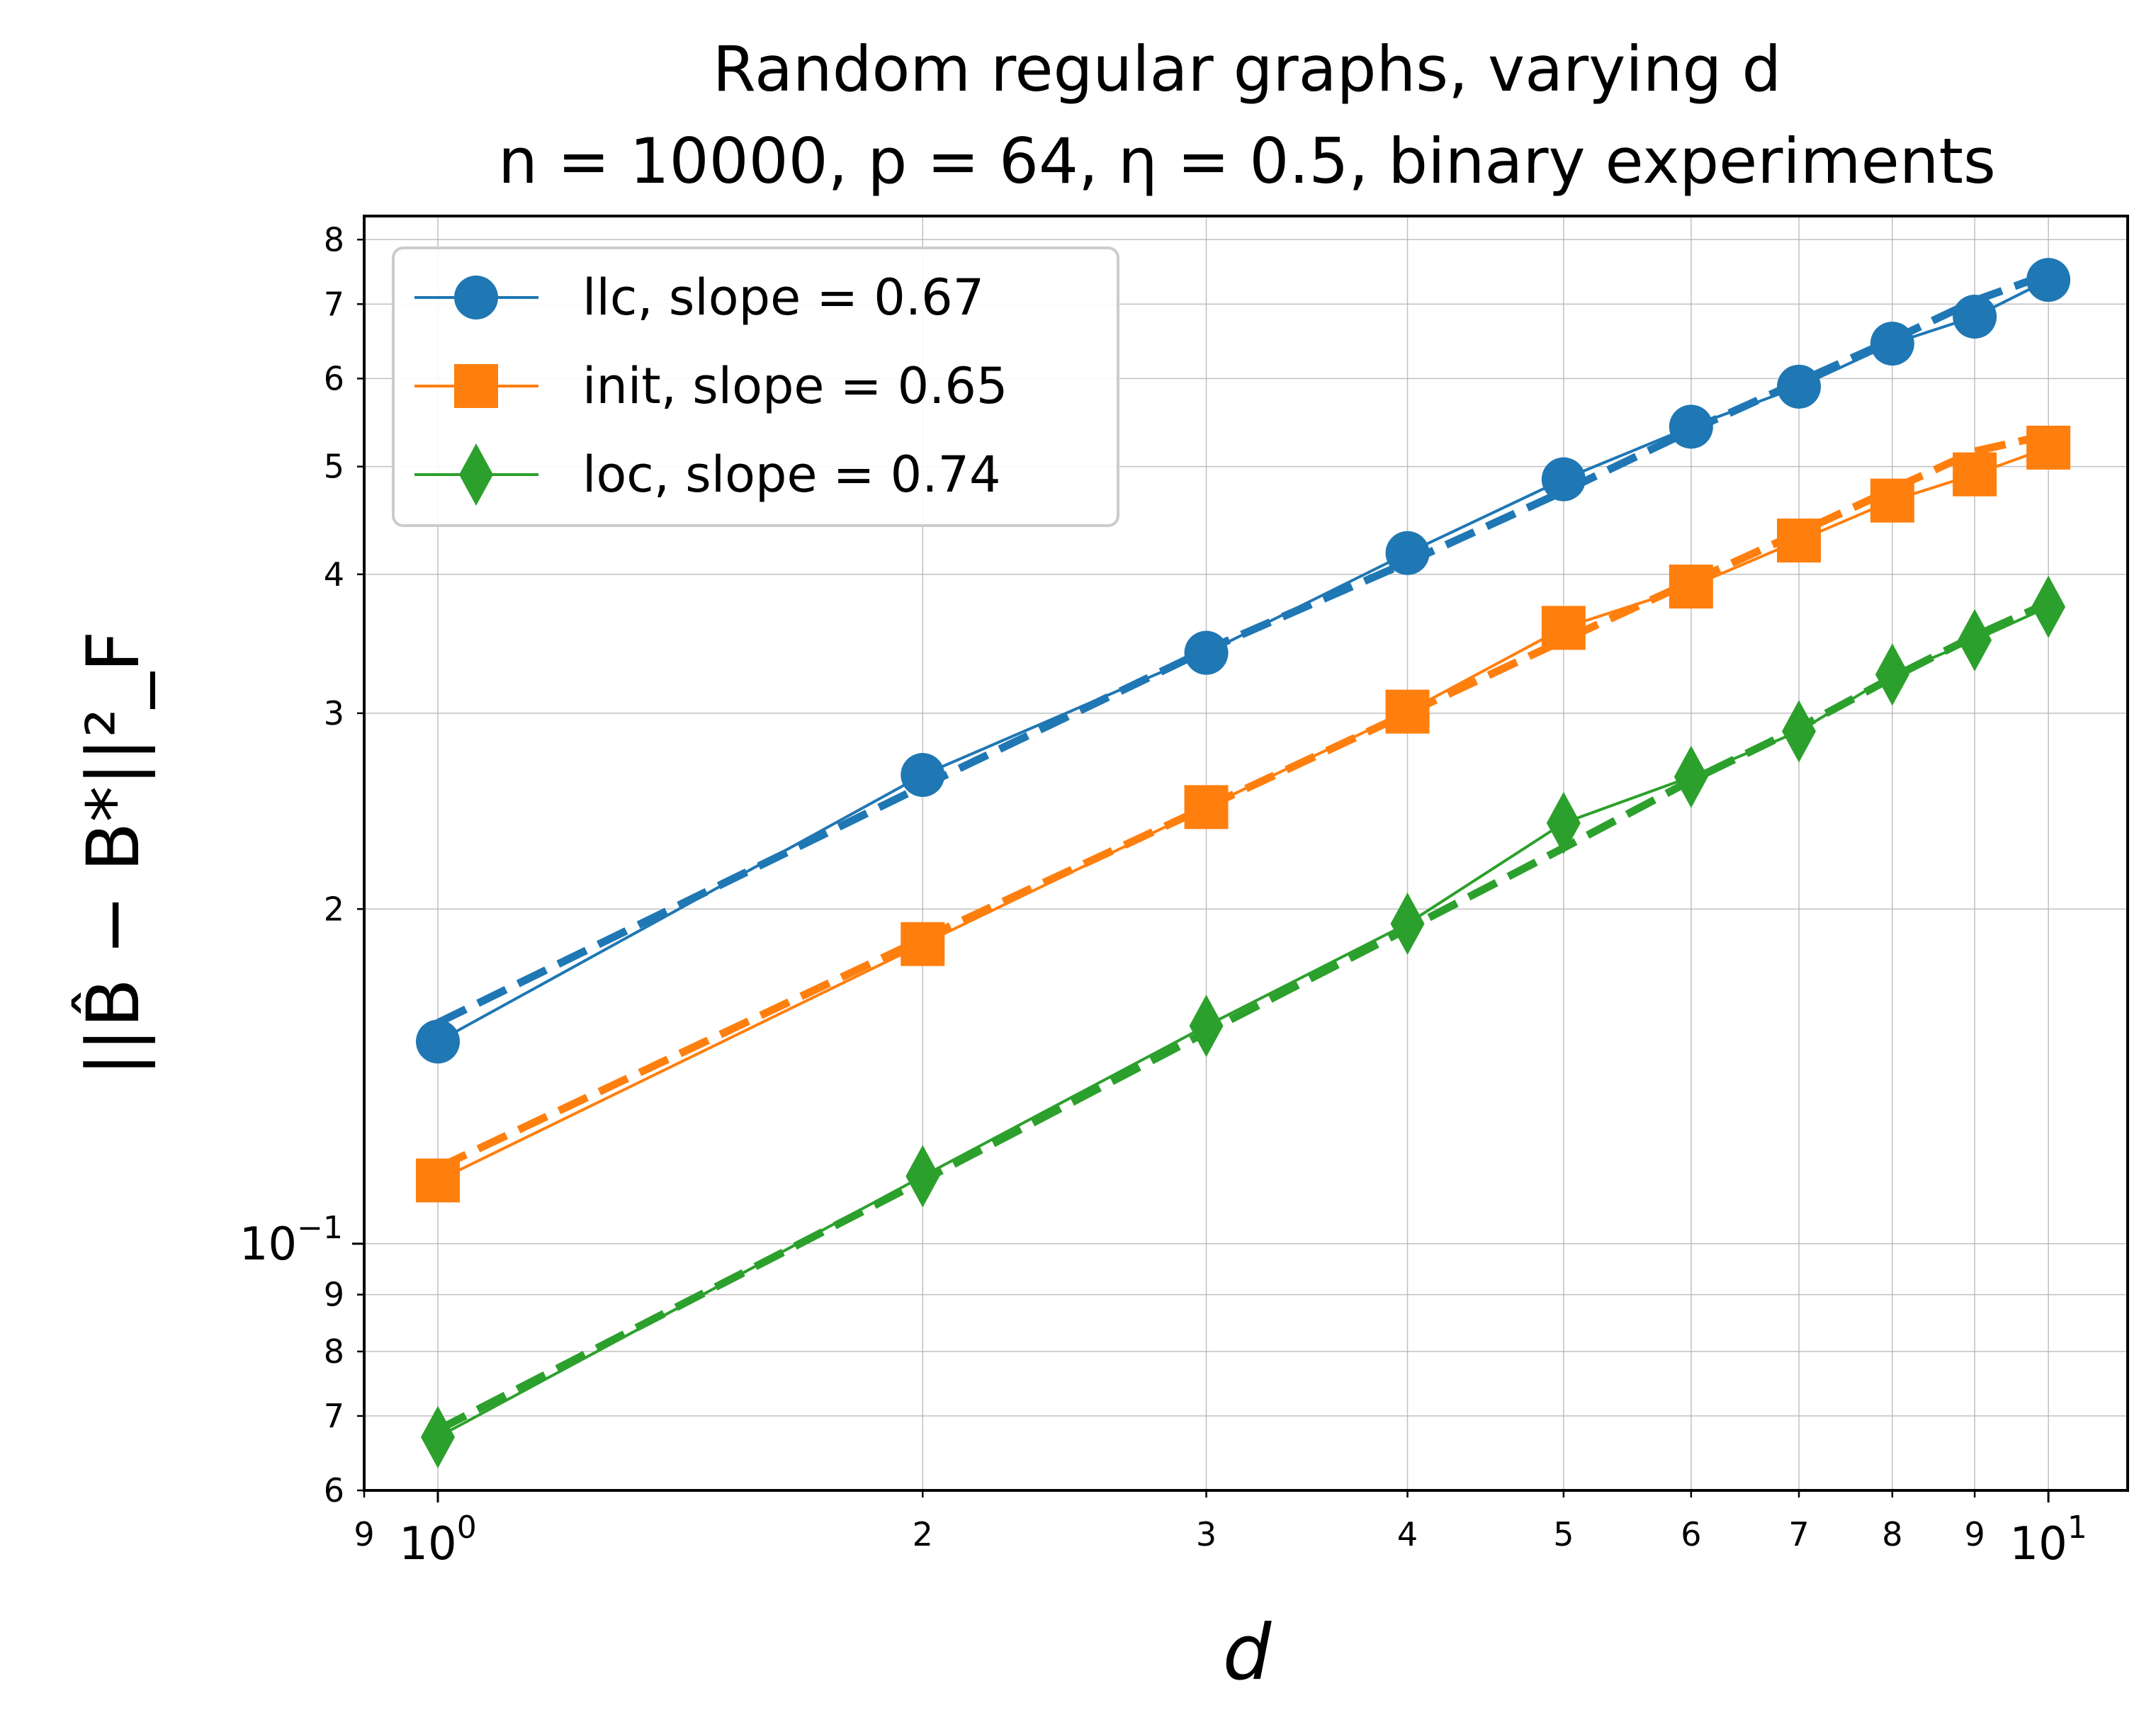 Image resolution: width=2156 pixels, height=1727 pixels. I want to click on y-axis-label: ||B̂ − B*||²_F, so click(113, 853).